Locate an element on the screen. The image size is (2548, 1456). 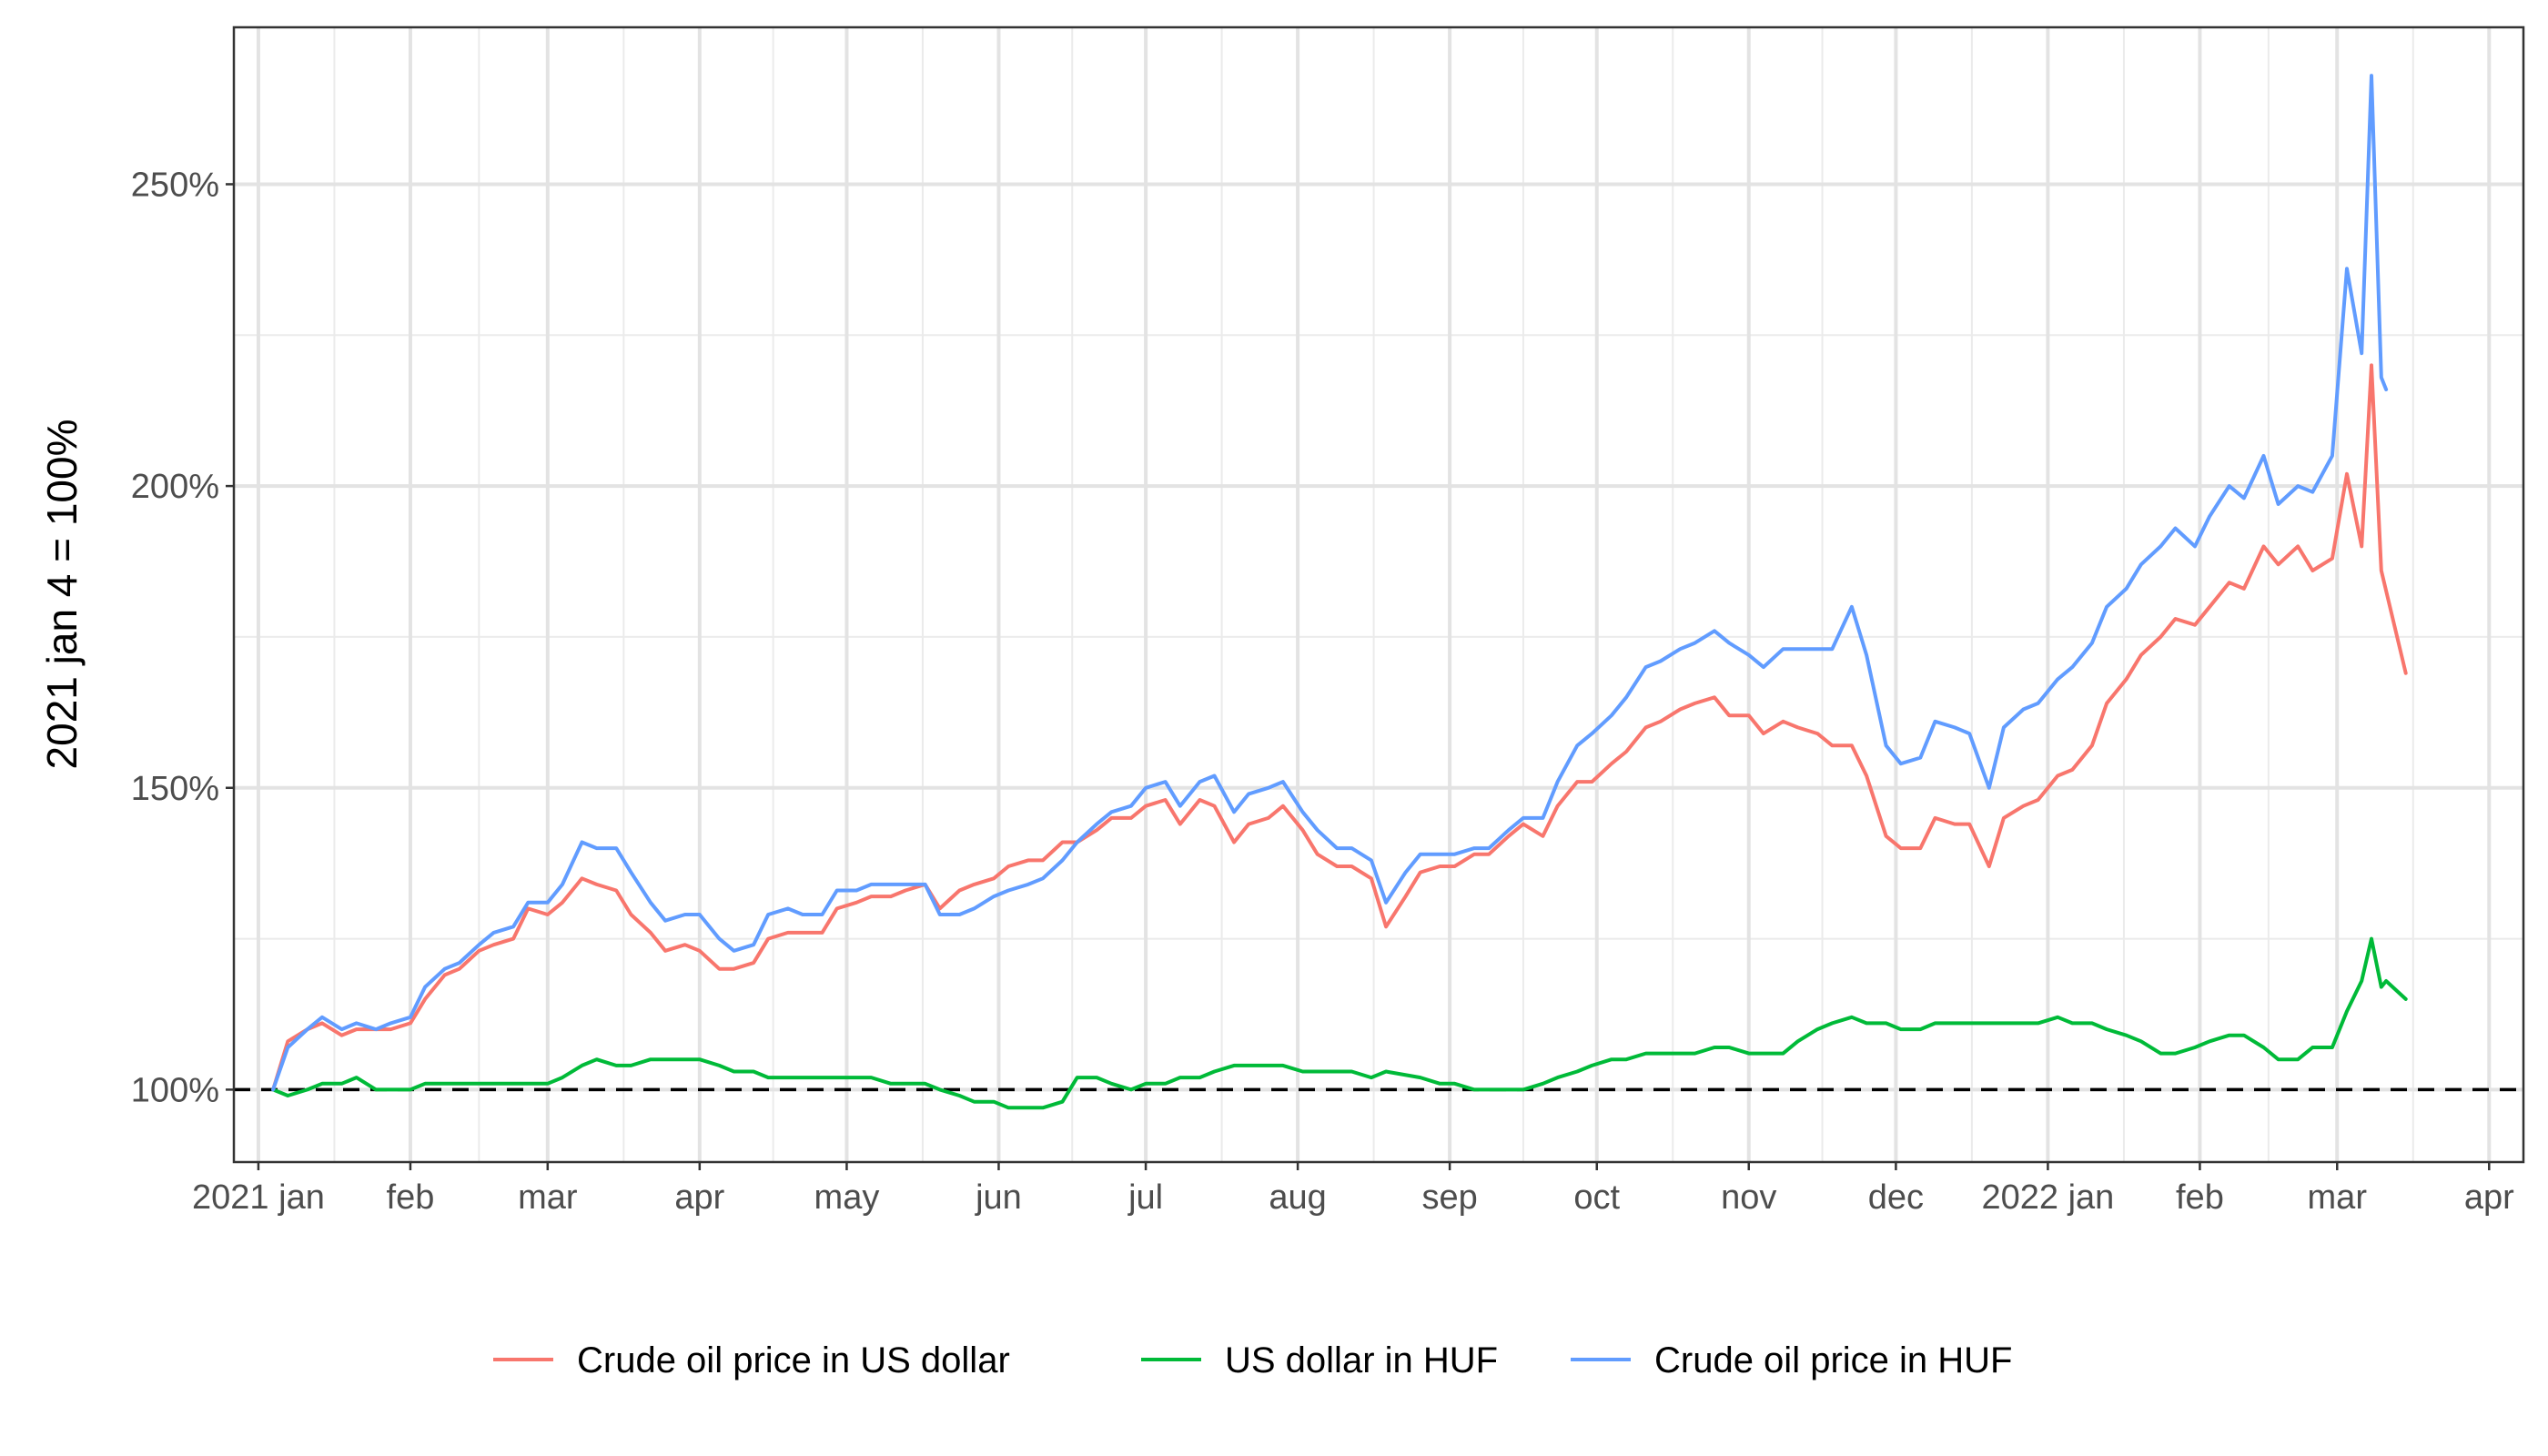
legend-item: Crude oil price in US dollar is located at coordinates (752, 1360).